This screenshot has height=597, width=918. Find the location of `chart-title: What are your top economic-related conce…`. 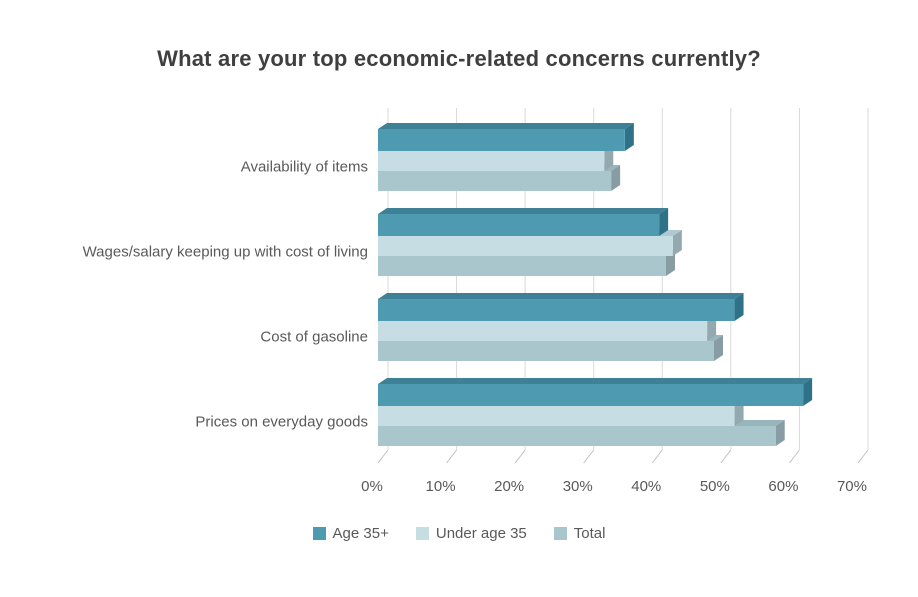

chart-title: What are your top economic-related conce… is located at coordinates (459, 58).